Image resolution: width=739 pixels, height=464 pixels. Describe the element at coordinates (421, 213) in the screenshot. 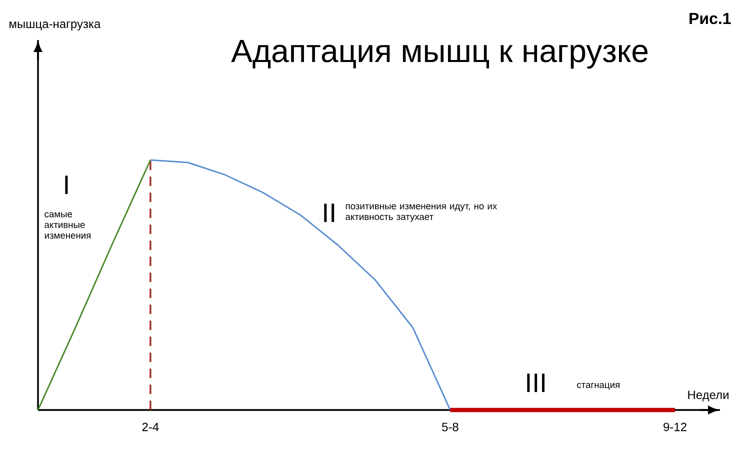

I see `annotation: позитивные изменения идут, но их активность затухает` at that location.